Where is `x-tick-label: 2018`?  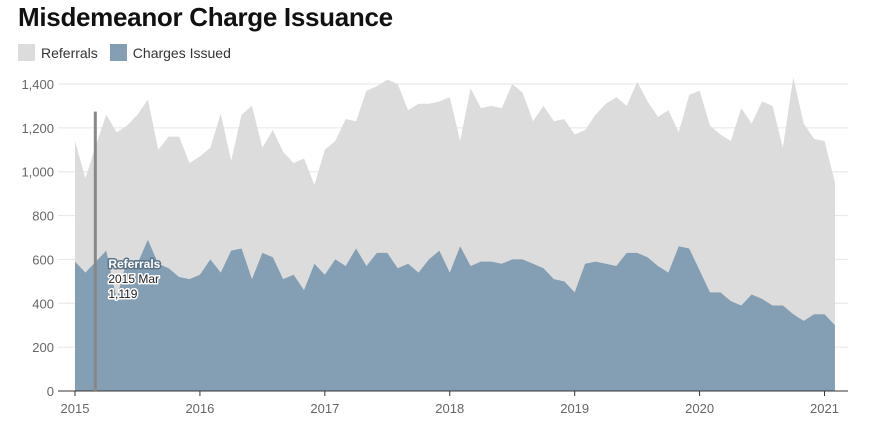
x-tick-label: 2018 is located at coordinates (449, 408).